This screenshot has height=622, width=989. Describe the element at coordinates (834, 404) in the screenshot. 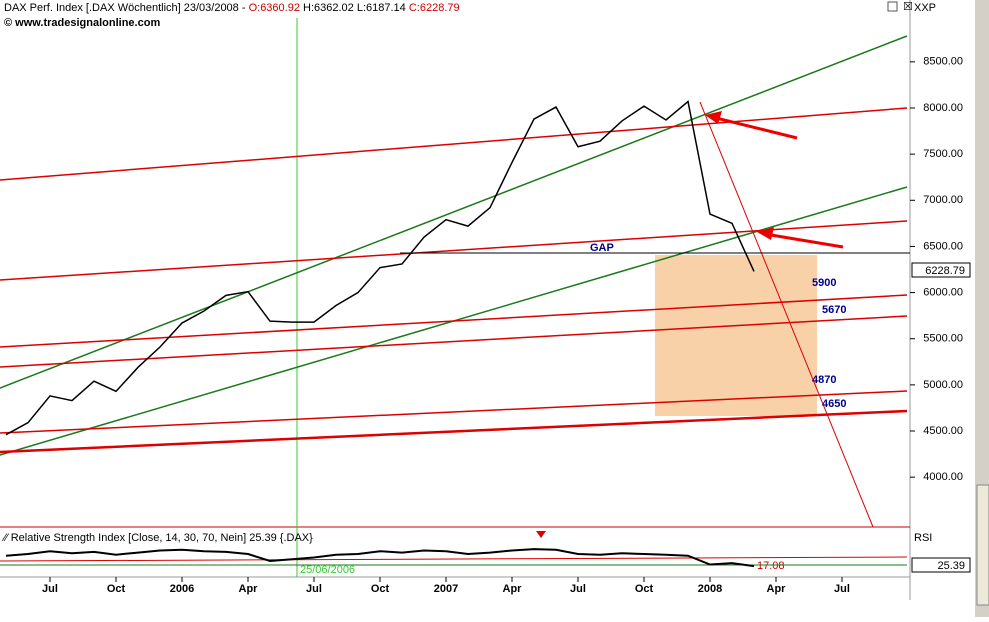

I see `annotation: 4650` at that location.